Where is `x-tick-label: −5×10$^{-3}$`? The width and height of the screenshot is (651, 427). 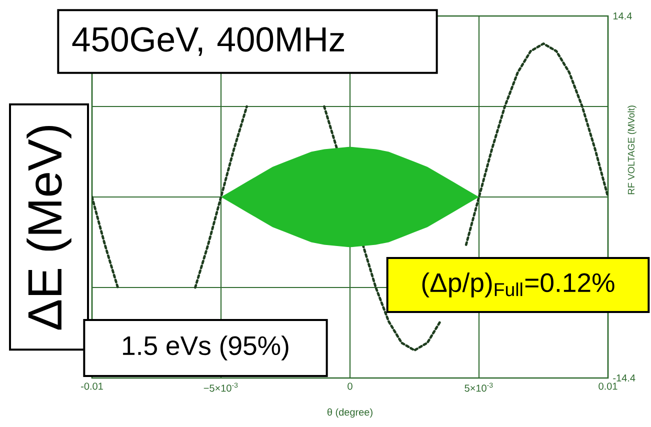
x-tick-label: −5×10$^{-3}$ is located at coordinates (221, 387).